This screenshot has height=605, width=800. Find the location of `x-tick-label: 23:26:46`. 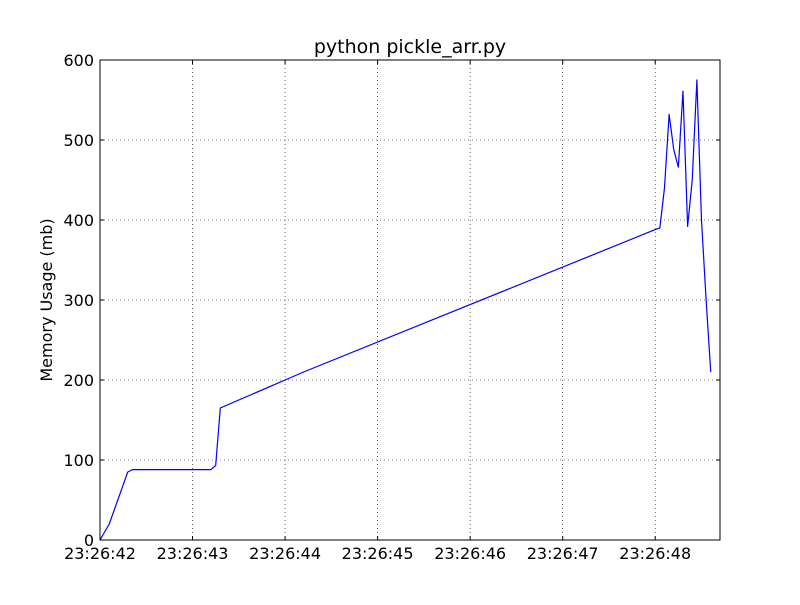

x-tick-label: 23:26:46 is located at coordinates (470, 553).